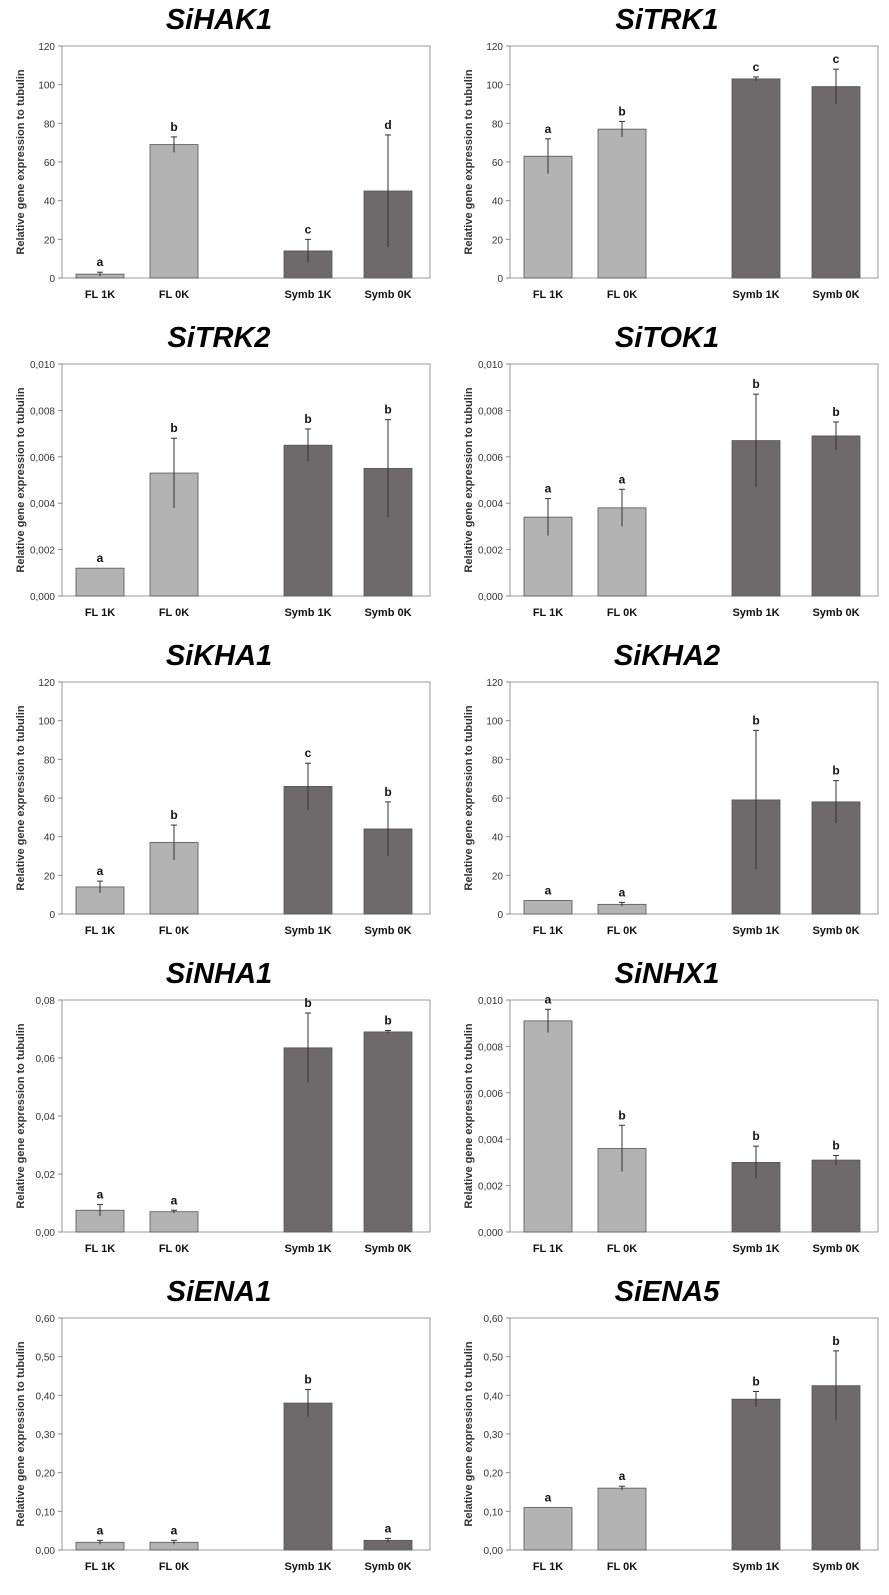 The image size is (889, 1595). I want to click on y-tick-label: 0,000, so click(490, 597).